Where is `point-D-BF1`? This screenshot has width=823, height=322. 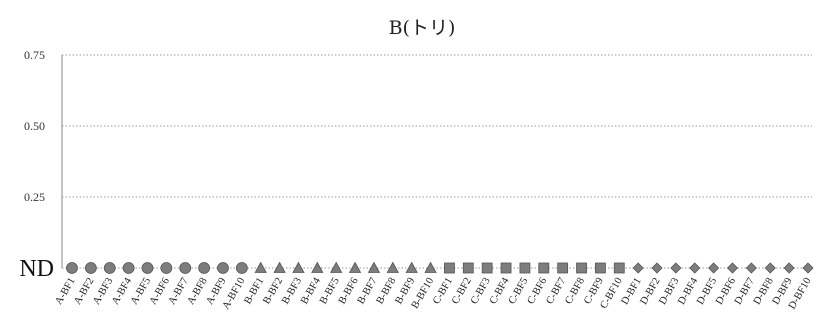
point-D-BF1 is located at coordinates (638, 268).